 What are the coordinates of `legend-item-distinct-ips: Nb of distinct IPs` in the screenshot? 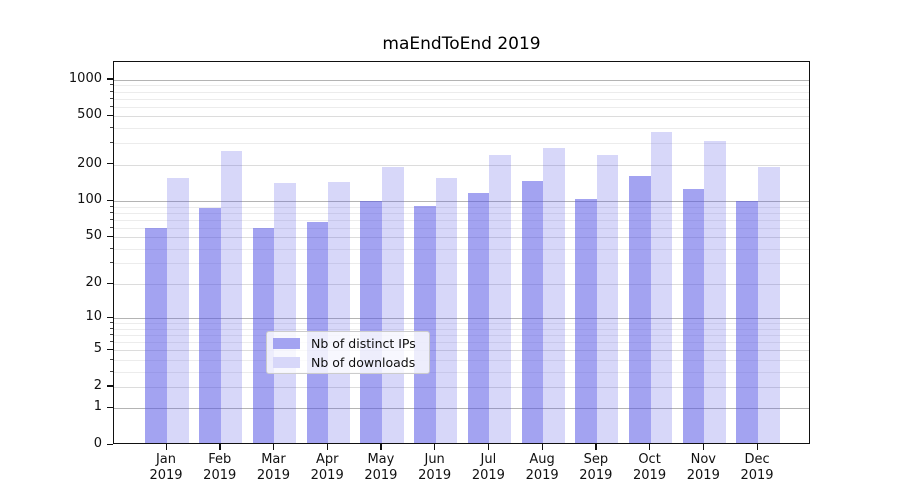 It's located at (347, 343).